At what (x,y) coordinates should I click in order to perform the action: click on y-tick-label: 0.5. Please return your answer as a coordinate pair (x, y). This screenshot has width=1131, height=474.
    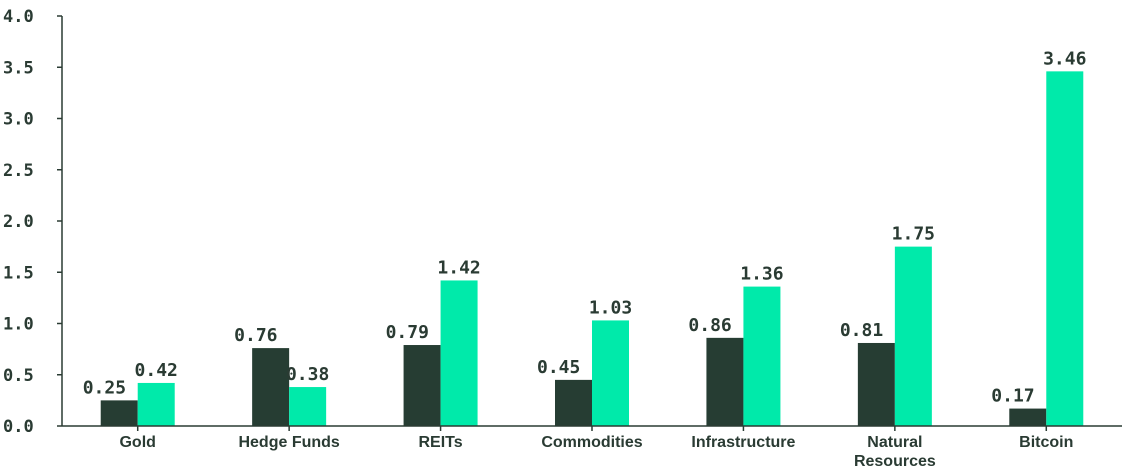
    Looking at the image, I should click on (18, 376).